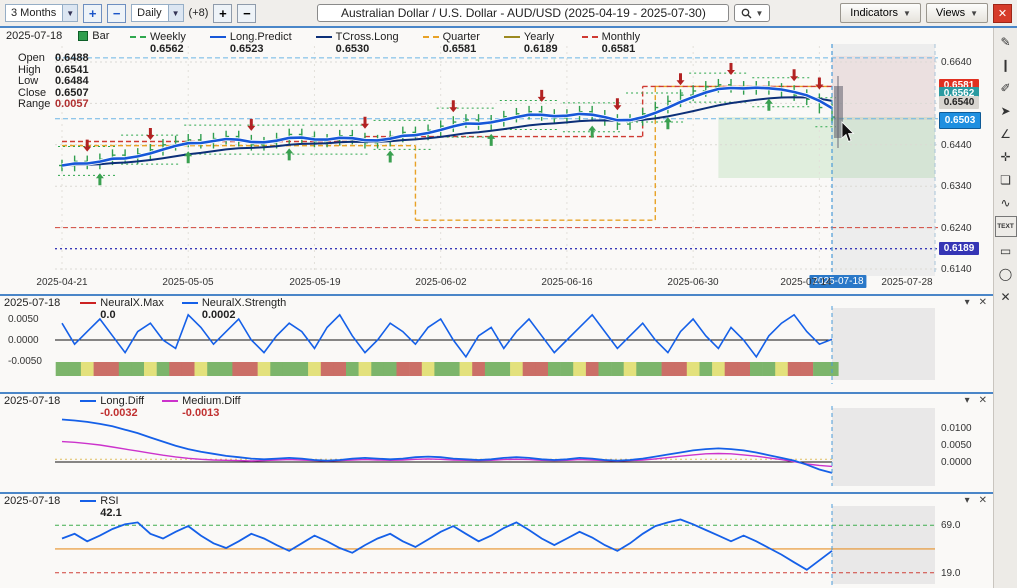  I want to click on x-axis-label: 2025-05-19, so click(315, 282).